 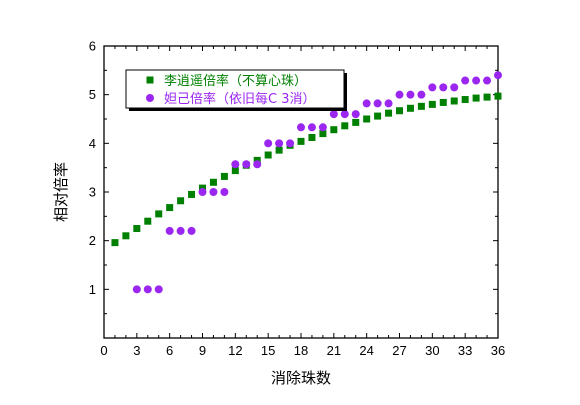 I want to click on x-tick-label: 6, so click(x=169, y=350).